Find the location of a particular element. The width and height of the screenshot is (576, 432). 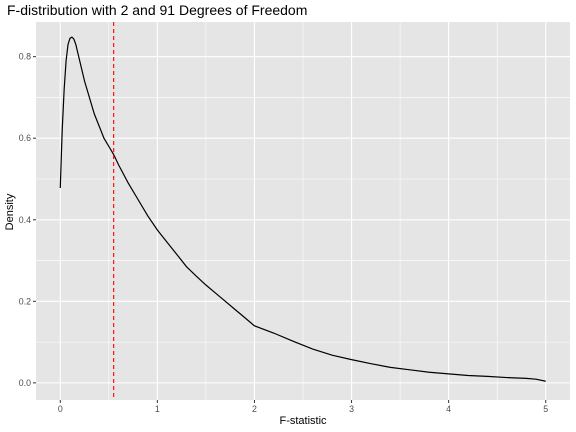

y-tick-label: 0.0 is located at coordinates (25, 383).